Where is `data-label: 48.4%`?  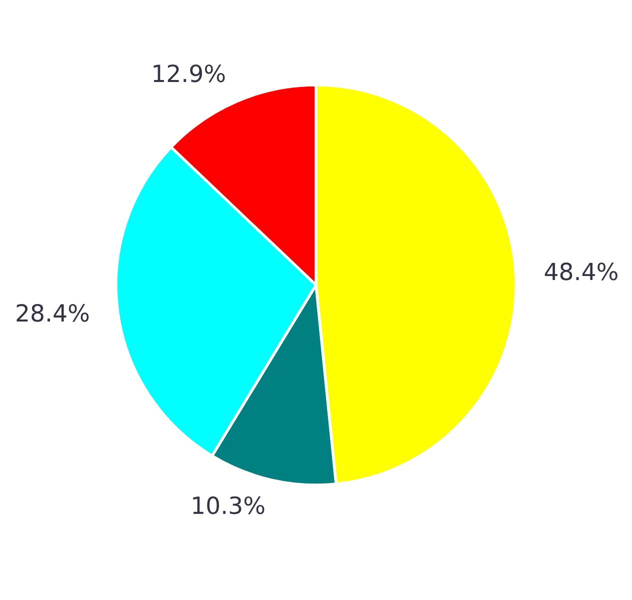
data-label: 48.4% is located at coordinates (581, 271).